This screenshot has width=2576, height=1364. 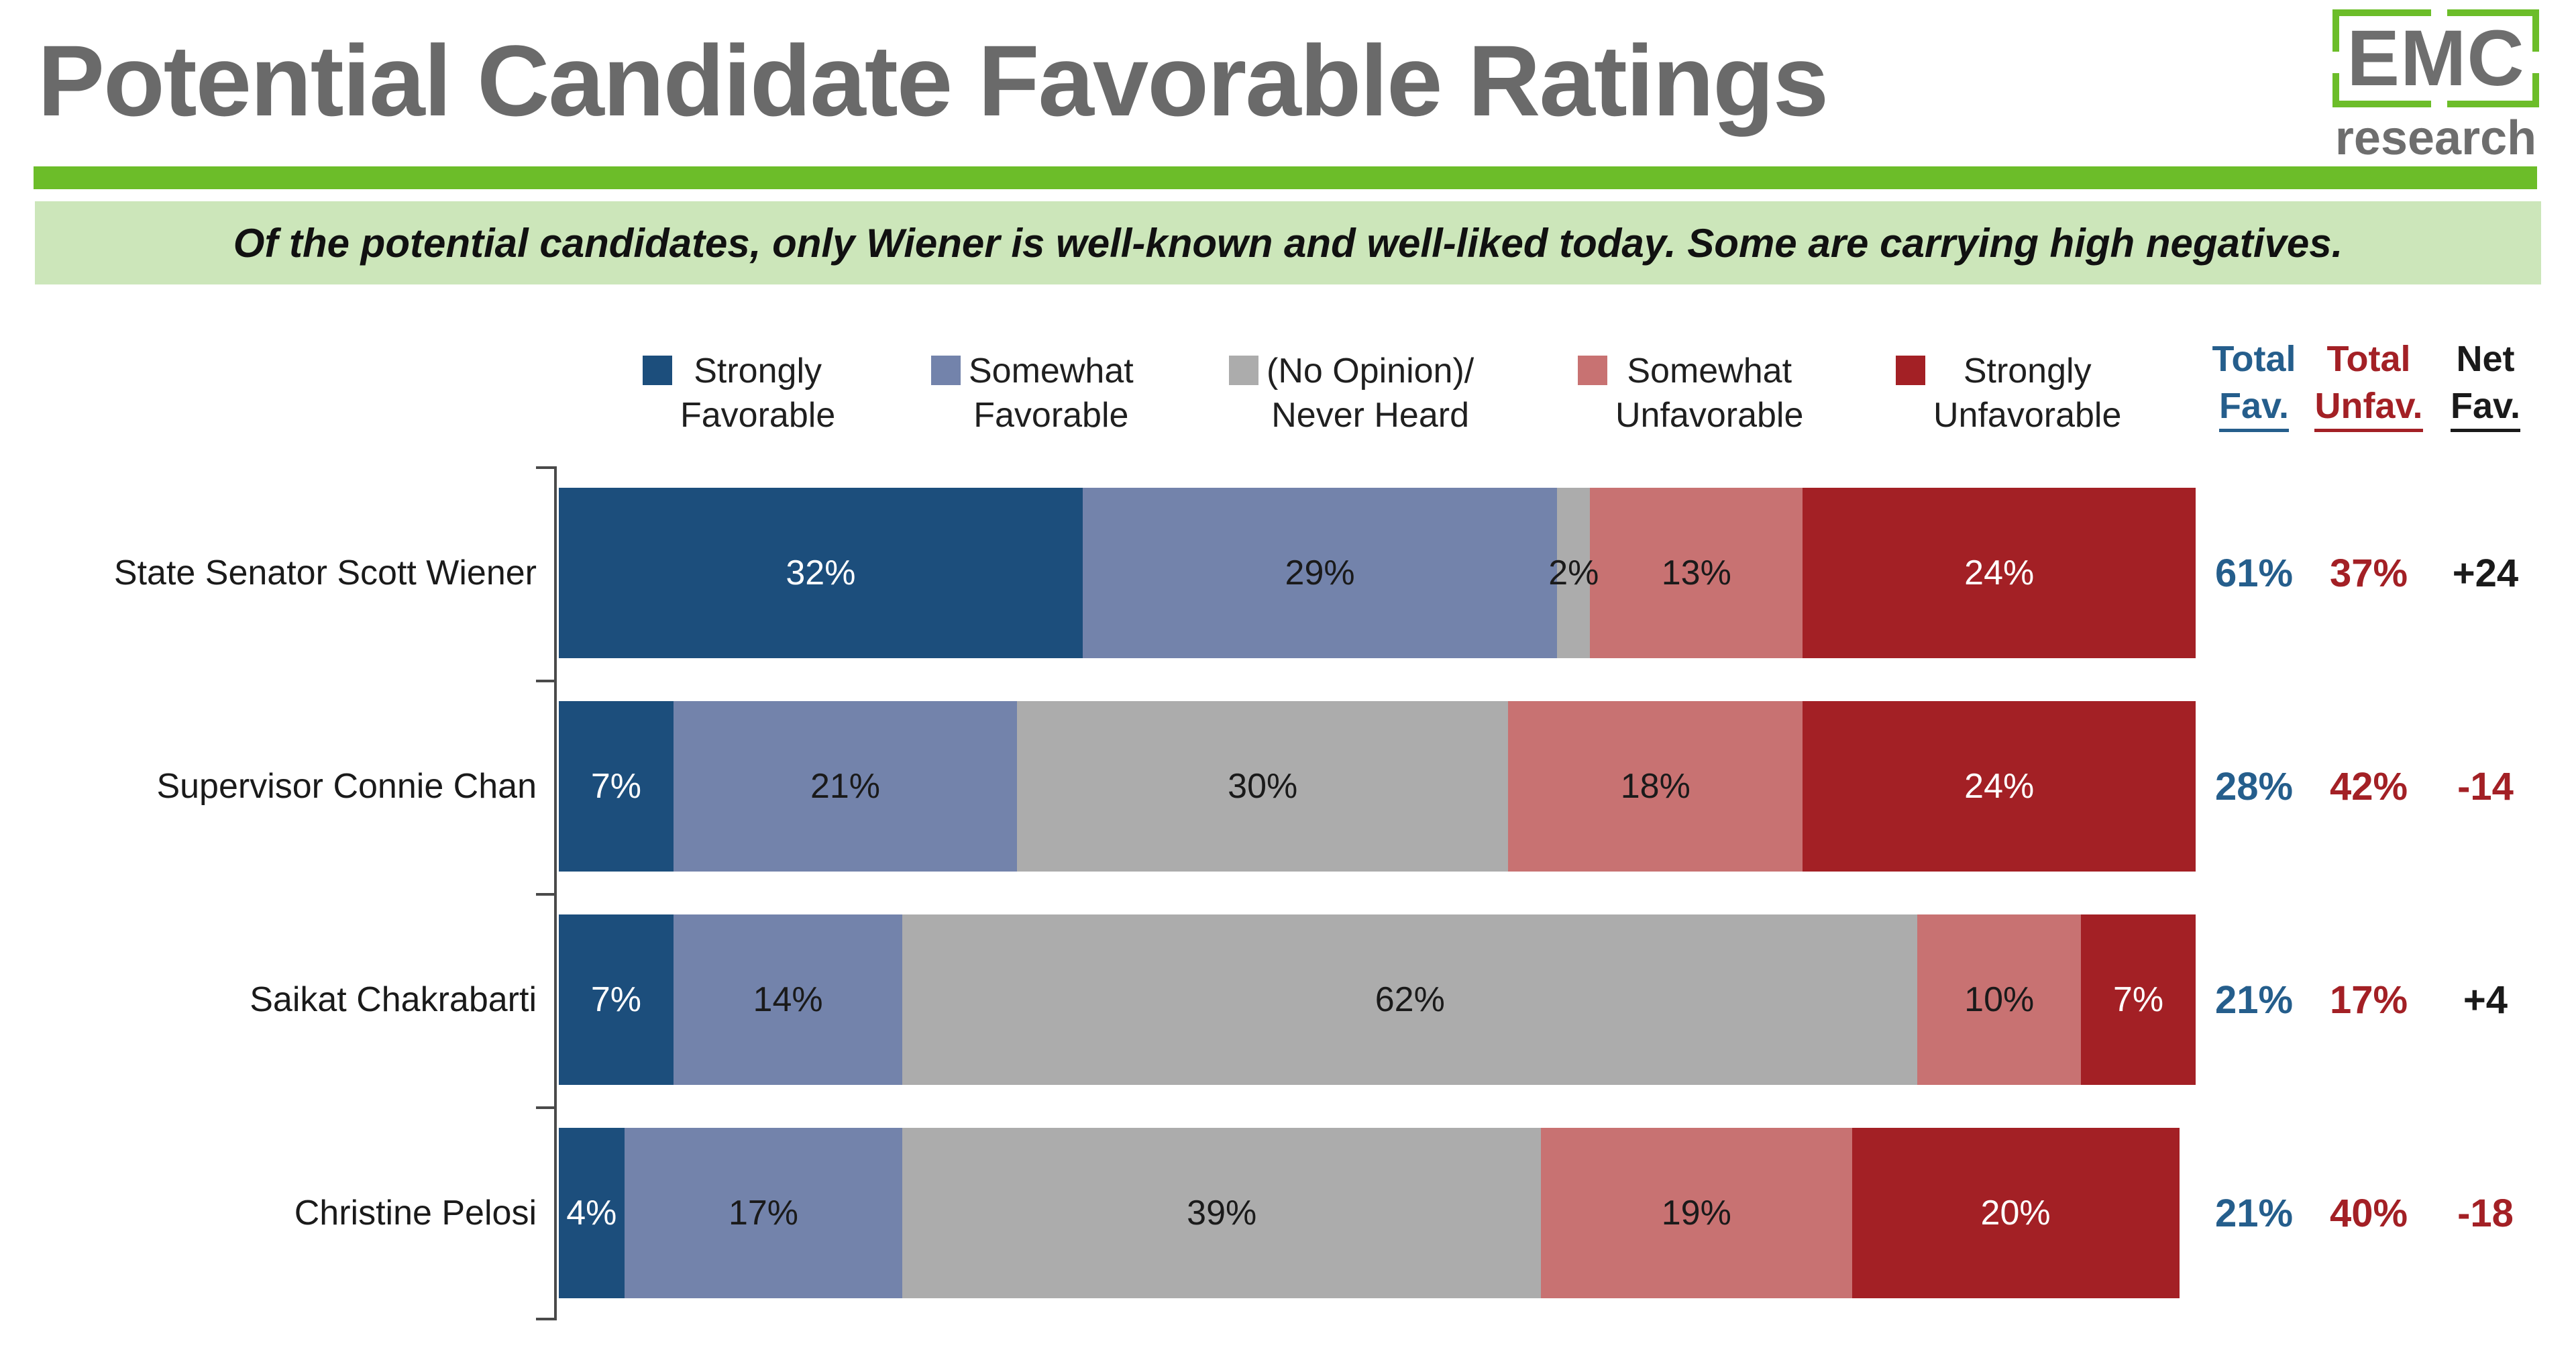 What do you see at coordinates (2368, 1000) in the screenshot?
I see `total-unfav-value: 17%` at bounding box center [2368, 1000].